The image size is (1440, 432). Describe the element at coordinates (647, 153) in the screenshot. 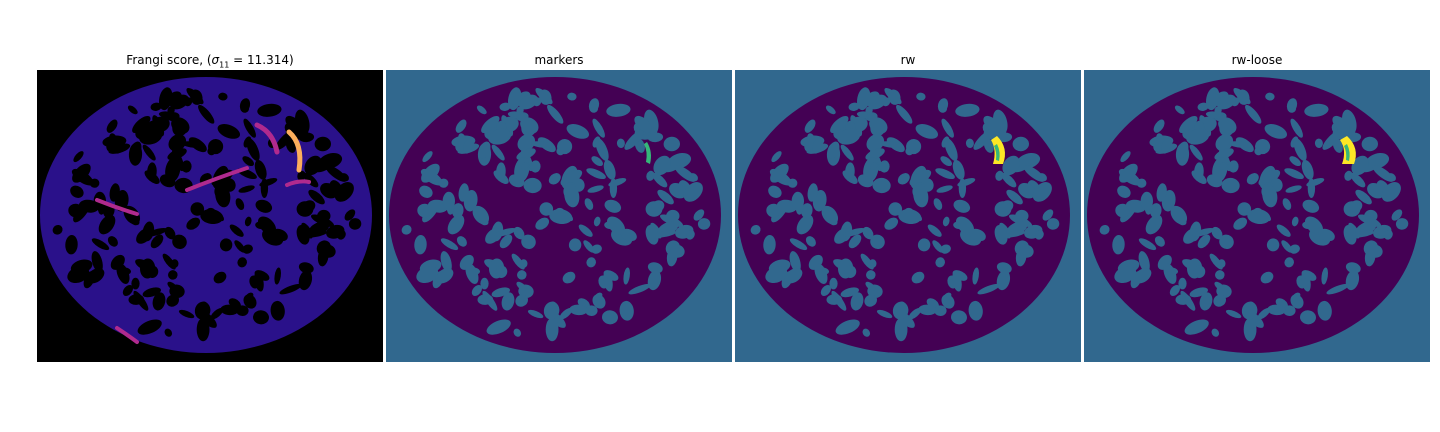

I see `marker-region` at that location.